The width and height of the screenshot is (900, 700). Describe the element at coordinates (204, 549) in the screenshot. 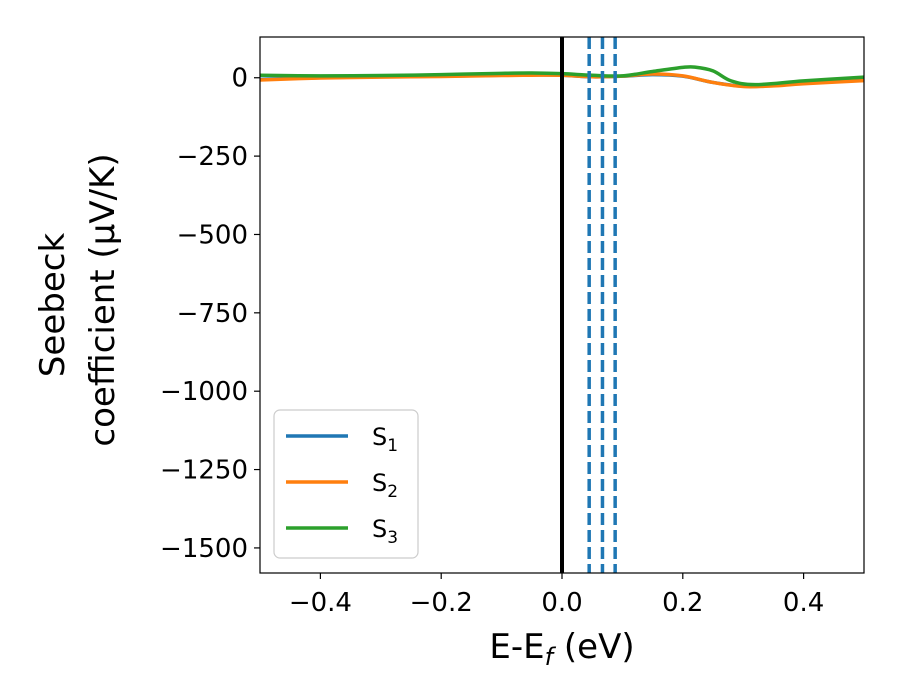

I see `y-tick-label: −1500` at that location.